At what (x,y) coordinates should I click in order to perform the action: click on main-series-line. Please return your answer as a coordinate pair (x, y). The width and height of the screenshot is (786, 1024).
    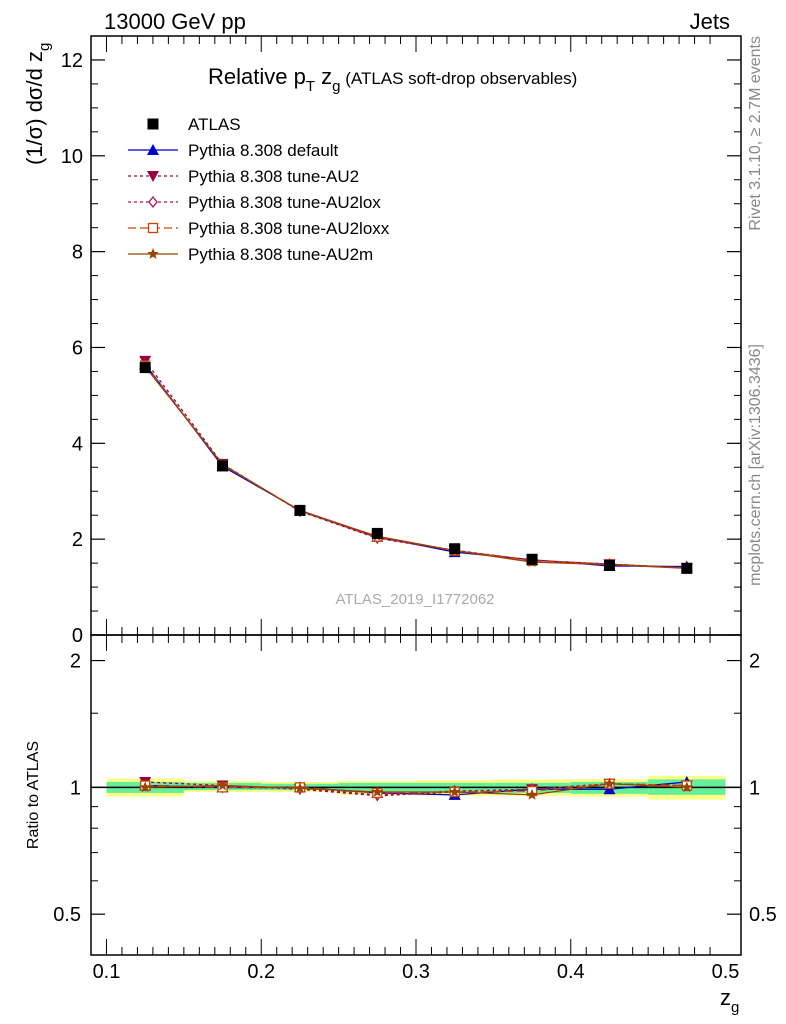
    Looking at the image, I should click on (415, 468).